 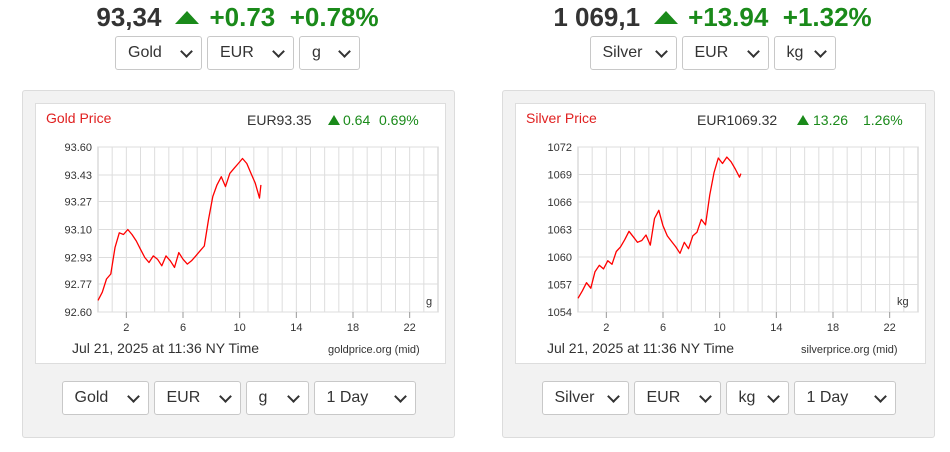 What do you see at coordinates (78, 313) in the screenshot?
I see `y-tick-label: 92.60` at bounding box center [78, 313].